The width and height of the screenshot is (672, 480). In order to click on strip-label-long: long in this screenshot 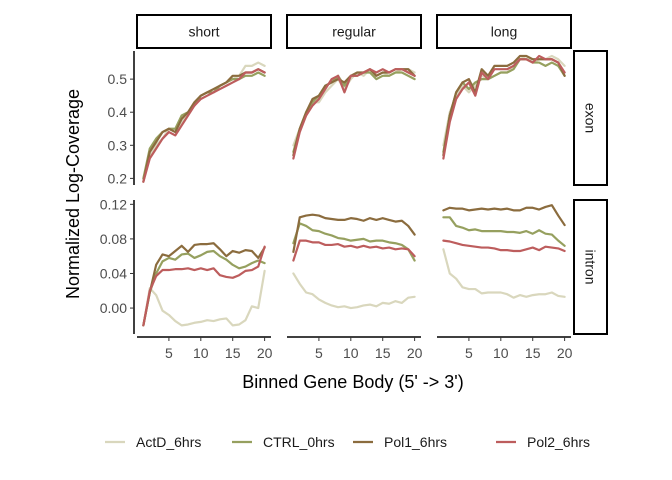, I will do `click(504, 32)`.